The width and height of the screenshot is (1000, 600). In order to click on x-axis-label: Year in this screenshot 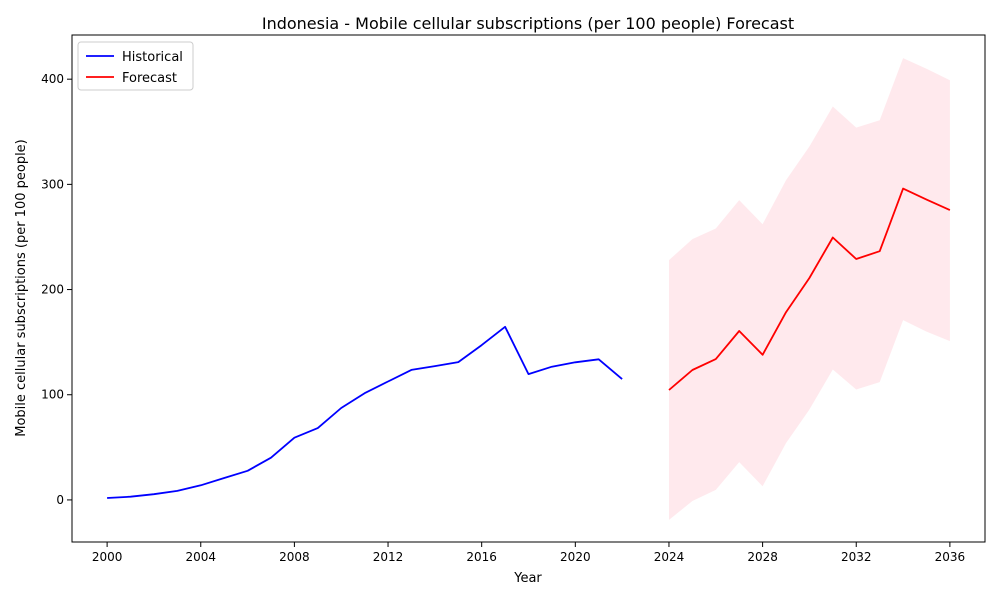, I will do `click(527, 578)`.